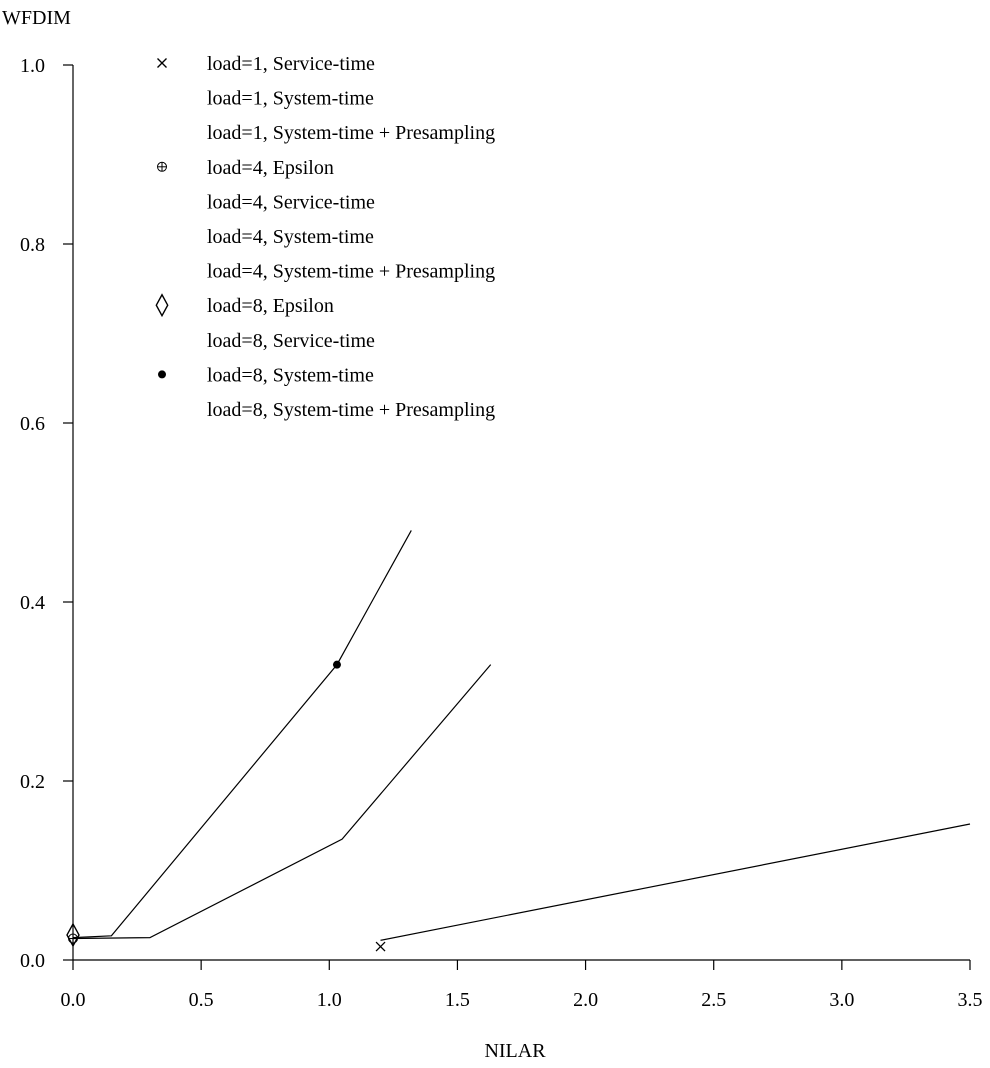  What do you see at coordinates (32, 782) in the screenshot?
I see `y-tick-label: 0.2` at bounding box center [32, 782].